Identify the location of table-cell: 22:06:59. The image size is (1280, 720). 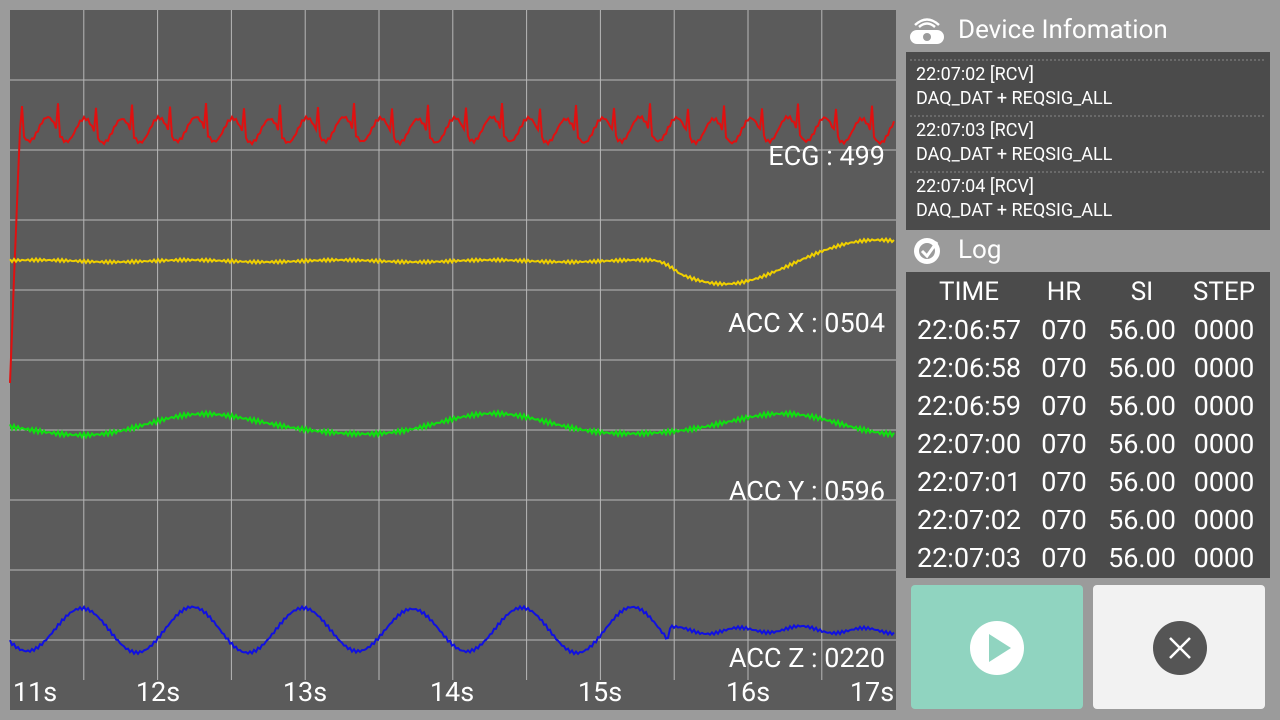
(969, 406).